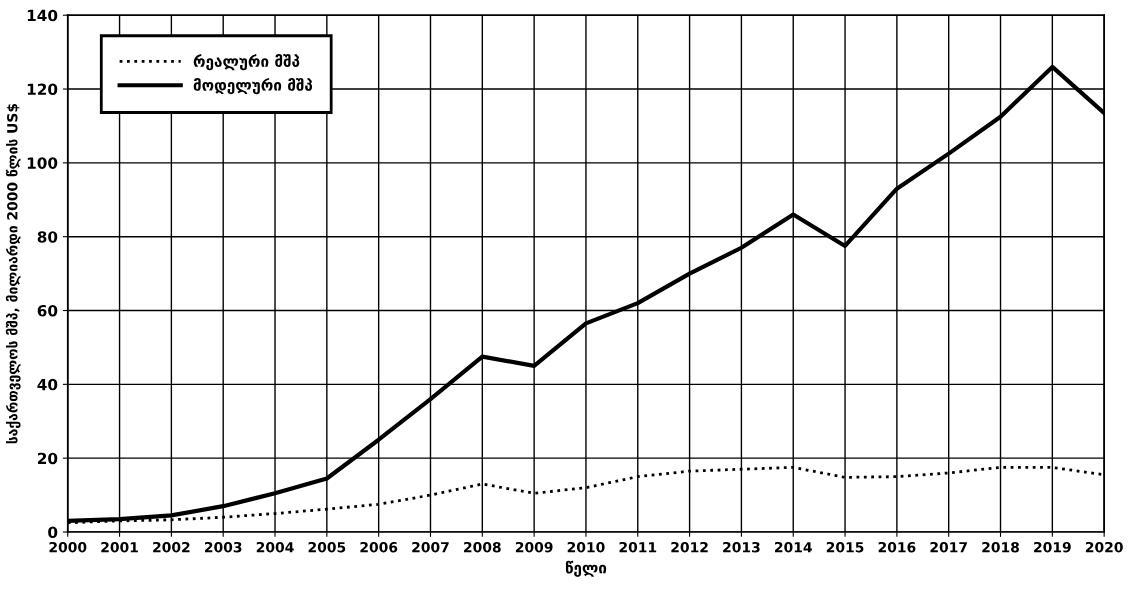  What do you see at coordinates (1000, 547) in the screenshot?
I see `x-tick-label: 2018` at bounding box center [1000, 547].